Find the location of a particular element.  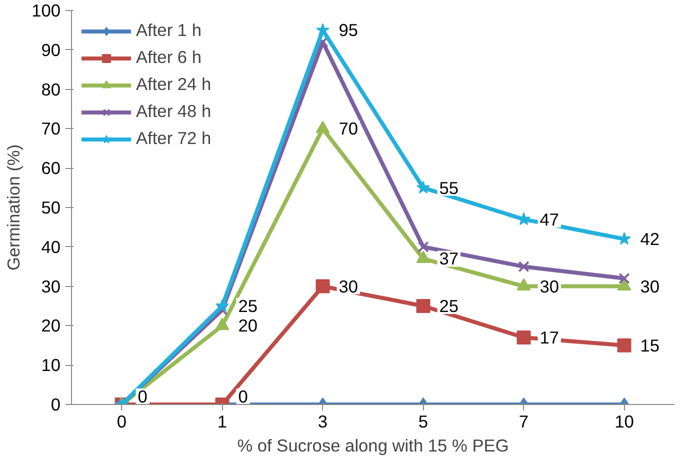

x-tick-label: 1 is located at coordinates (222, 422).